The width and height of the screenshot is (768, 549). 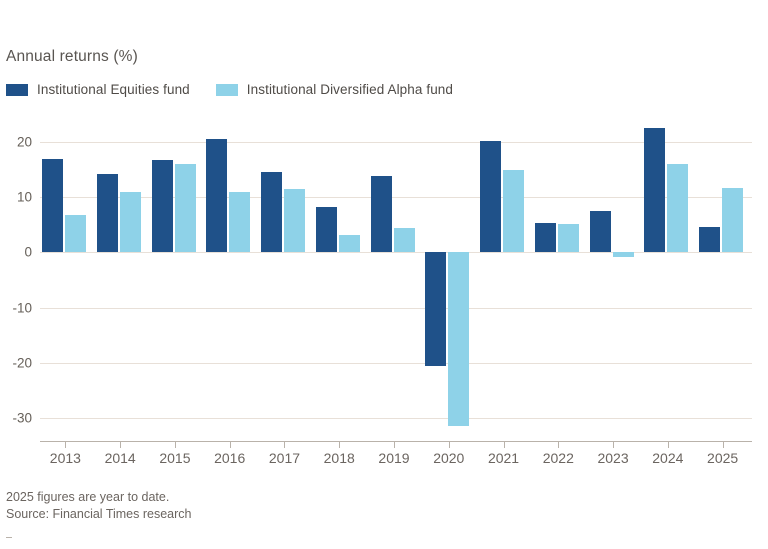 I want to click on x-axis-label-2013: 2013, so click(x=65, y=458).